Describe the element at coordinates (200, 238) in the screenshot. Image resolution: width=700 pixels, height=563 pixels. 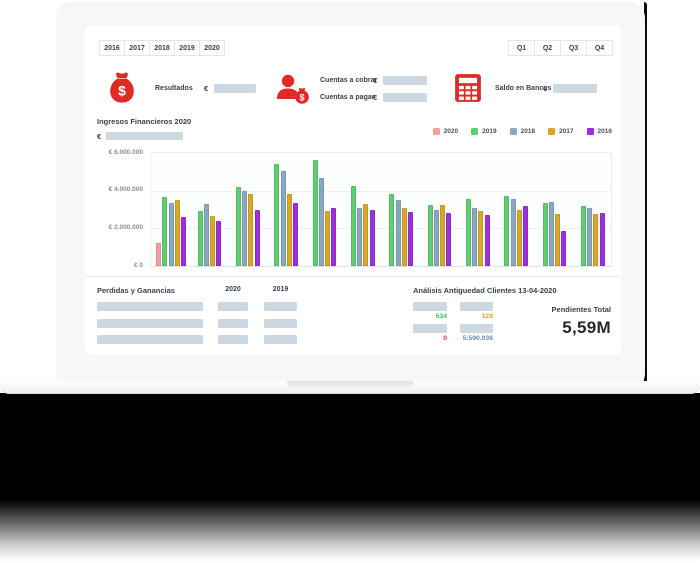
I see `bar-2019-group2` at that location.